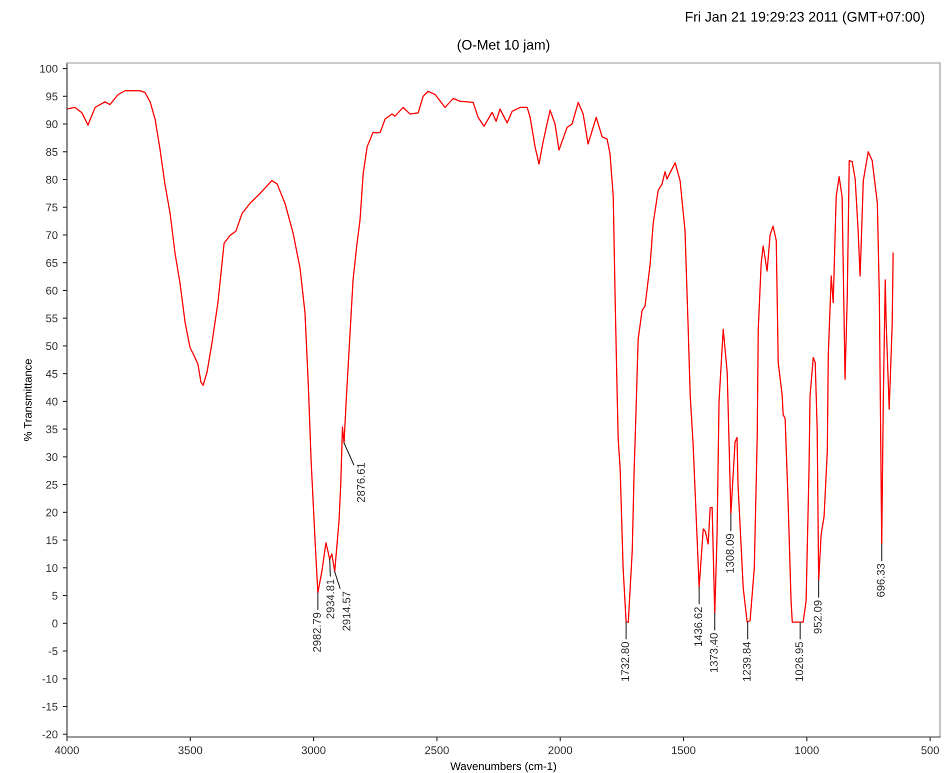 The image size is (944, 773). I want to click on y-axis-title: % Transmittance, so click(28, 400).